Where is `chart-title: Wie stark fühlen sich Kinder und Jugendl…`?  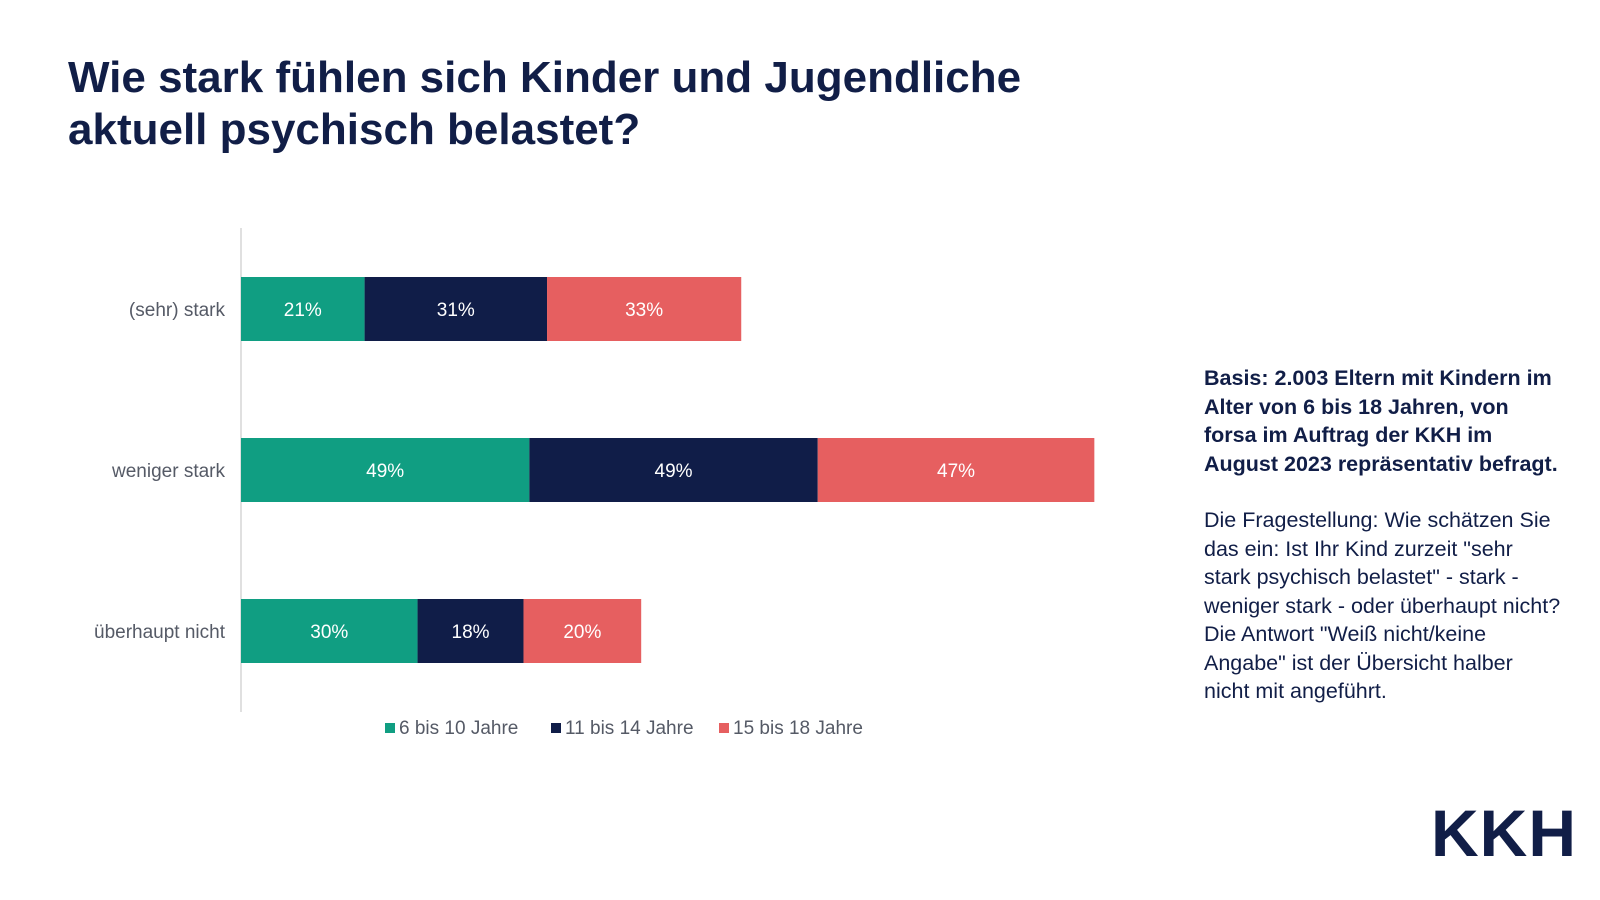
chart-title: Wie stark fühlen sich Kinder und Jugendl… is located at coordinates (618, 104).